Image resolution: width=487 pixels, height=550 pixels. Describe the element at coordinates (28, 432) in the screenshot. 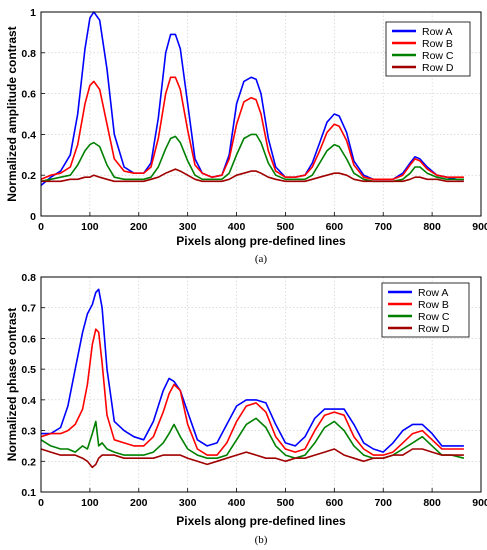

I see `y-tick-label: 0.3` at that location.